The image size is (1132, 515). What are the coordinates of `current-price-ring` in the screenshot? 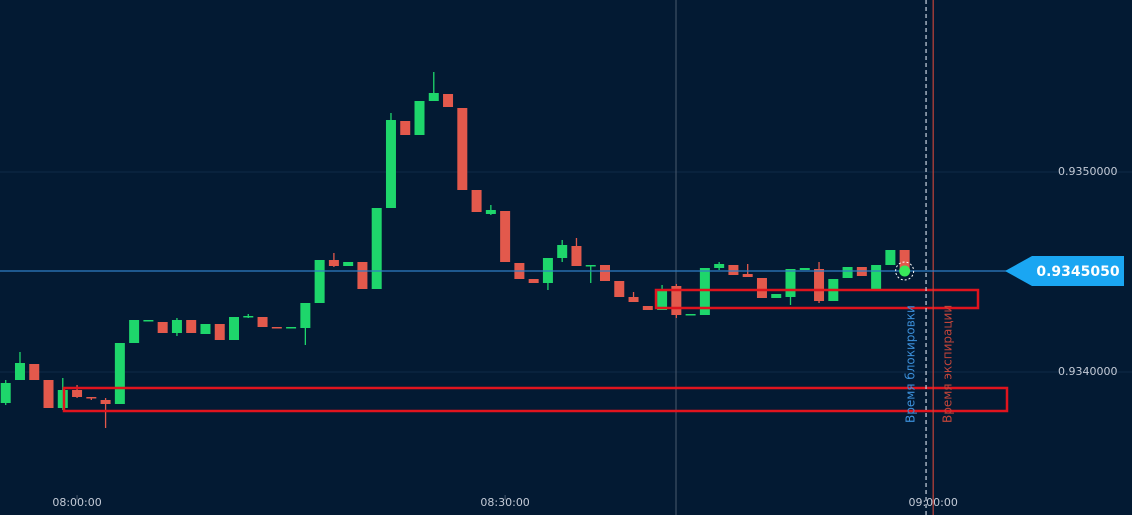 It's located at (905, 271).